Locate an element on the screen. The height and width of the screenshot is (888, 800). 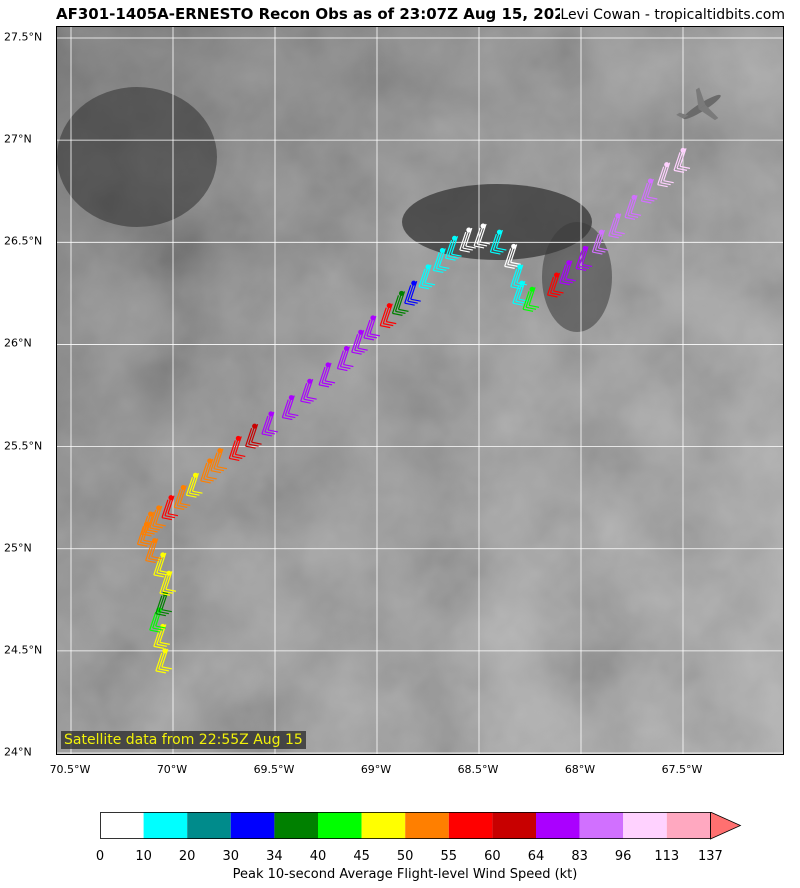
colorbar-extend-arrow is located at coordinates (726, 826).